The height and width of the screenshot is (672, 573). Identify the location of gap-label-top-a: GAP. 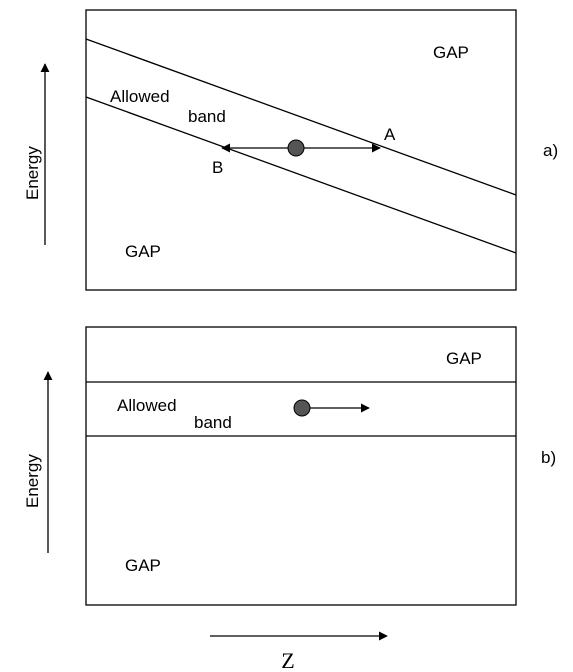
(451, 52).